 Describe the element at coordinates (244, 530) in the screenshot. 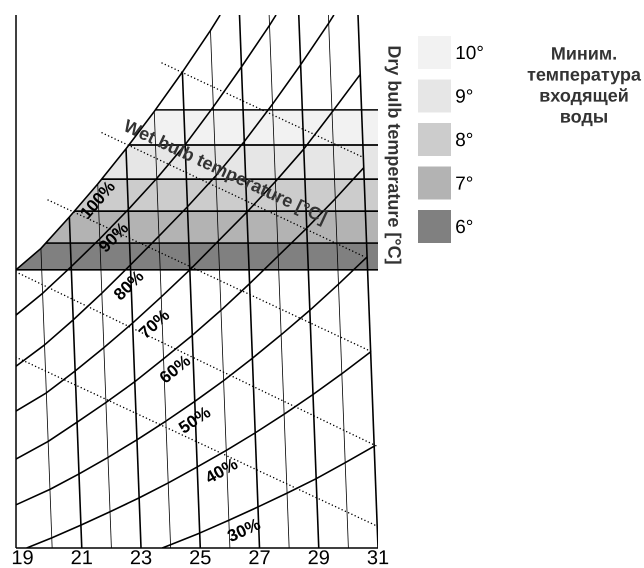

I see `text: 30%` at that location.